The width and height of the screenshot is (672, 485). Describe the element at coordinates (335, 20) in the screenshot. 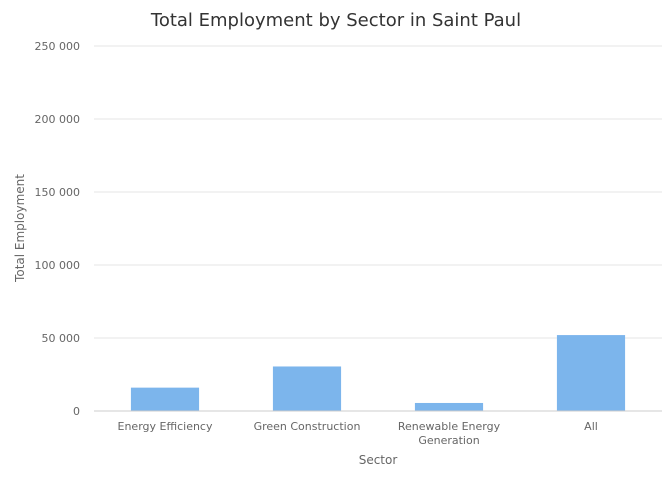

I see `chart-title: Total Employment by Sector in Saint Paul` at that location.